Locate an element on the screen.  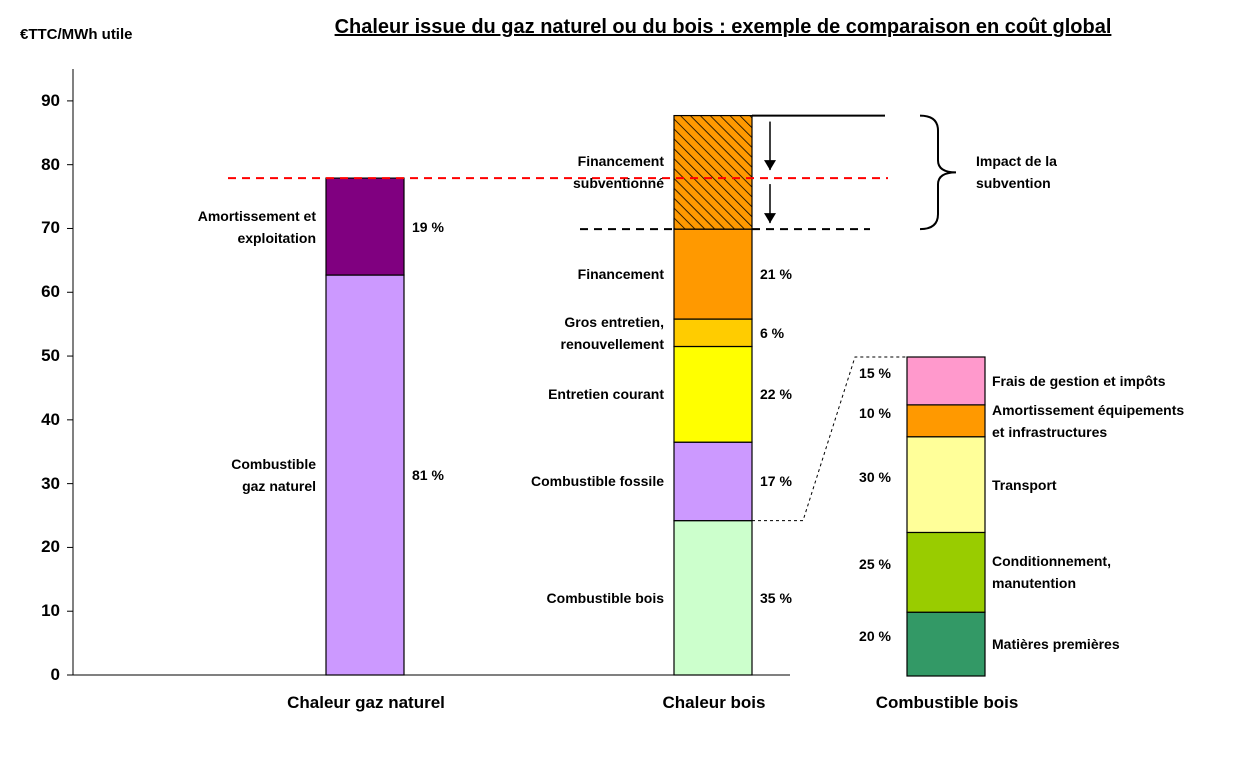
y-tick-label: 0 is located at coordinates (55, 674).